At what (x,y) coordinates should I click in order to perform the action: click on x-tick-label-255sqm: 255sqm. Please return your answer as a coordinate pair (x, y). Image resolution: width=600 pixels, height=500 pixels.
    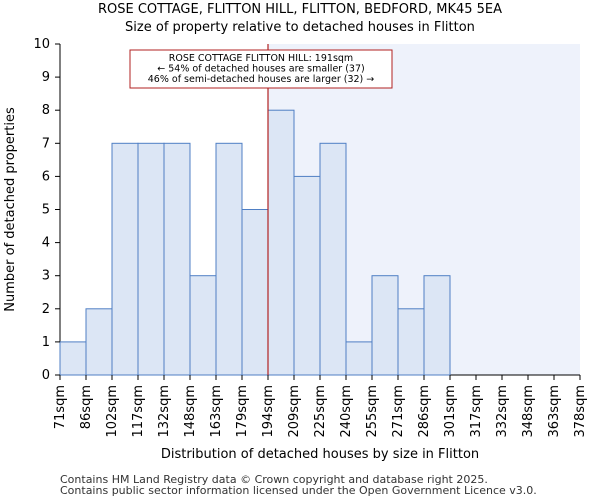
    Looking at the image, I should click on (372, 411).